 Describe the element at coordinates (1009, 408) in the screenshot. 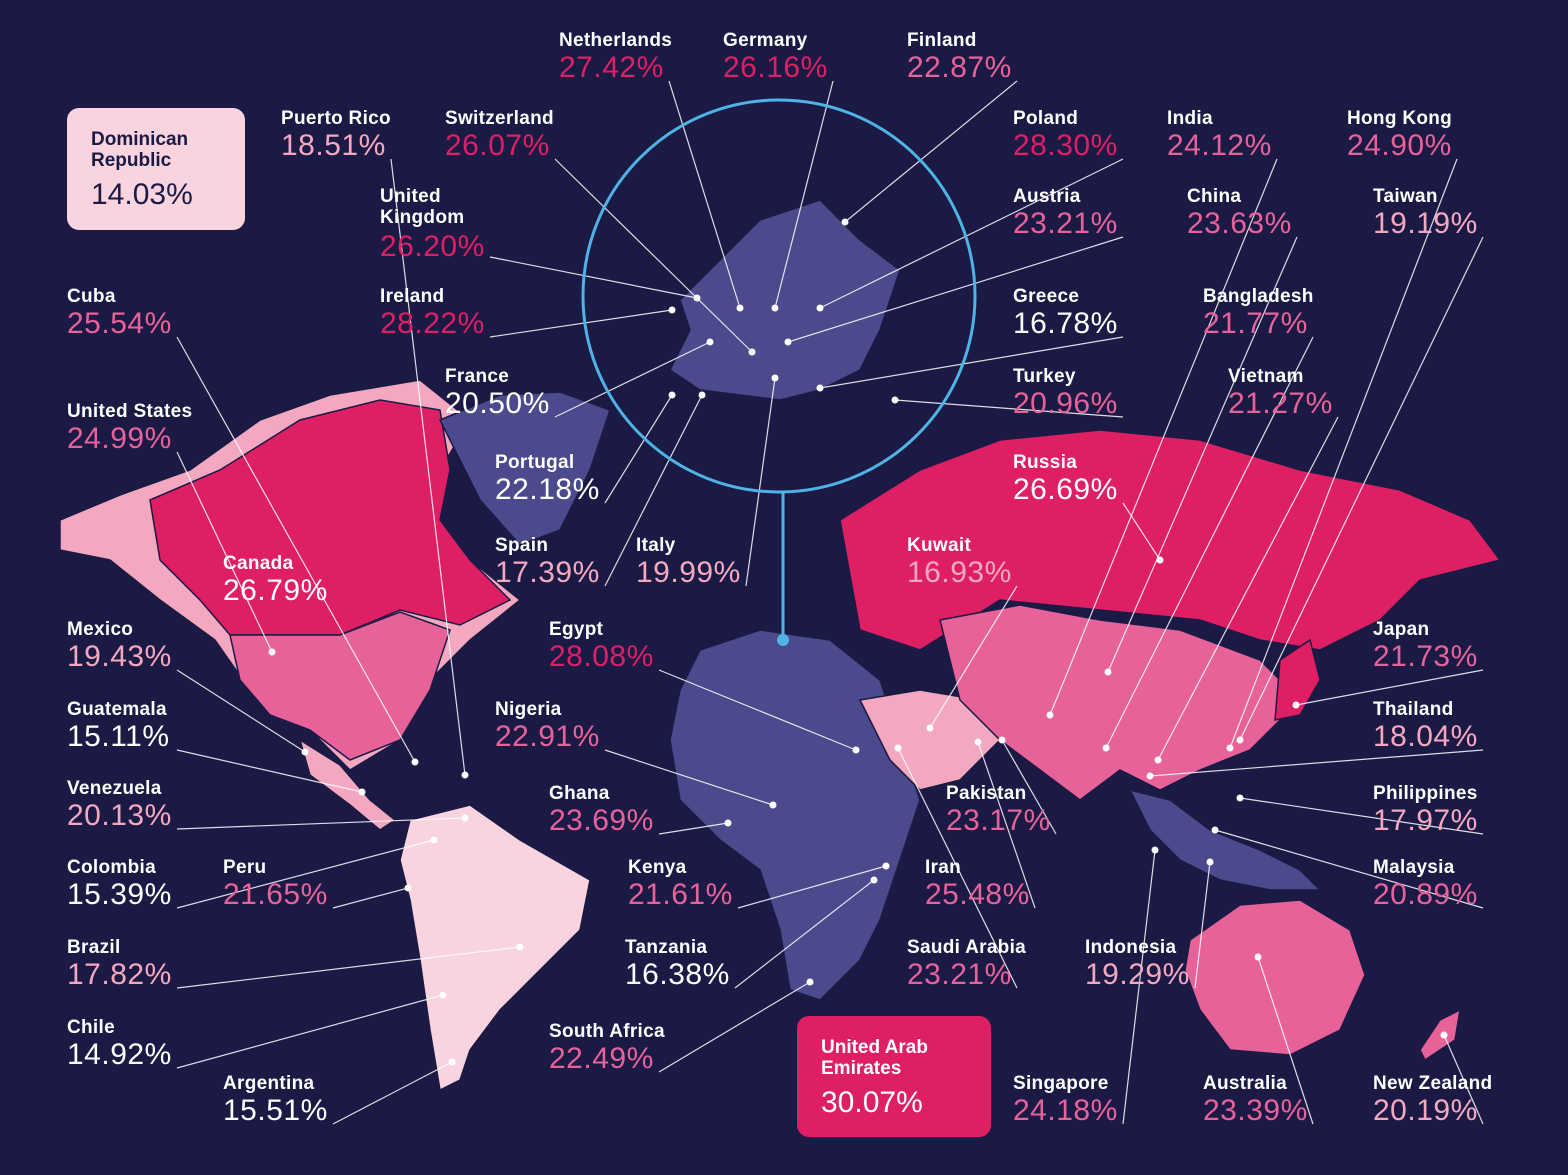

I see `leader-turkey` at that location.